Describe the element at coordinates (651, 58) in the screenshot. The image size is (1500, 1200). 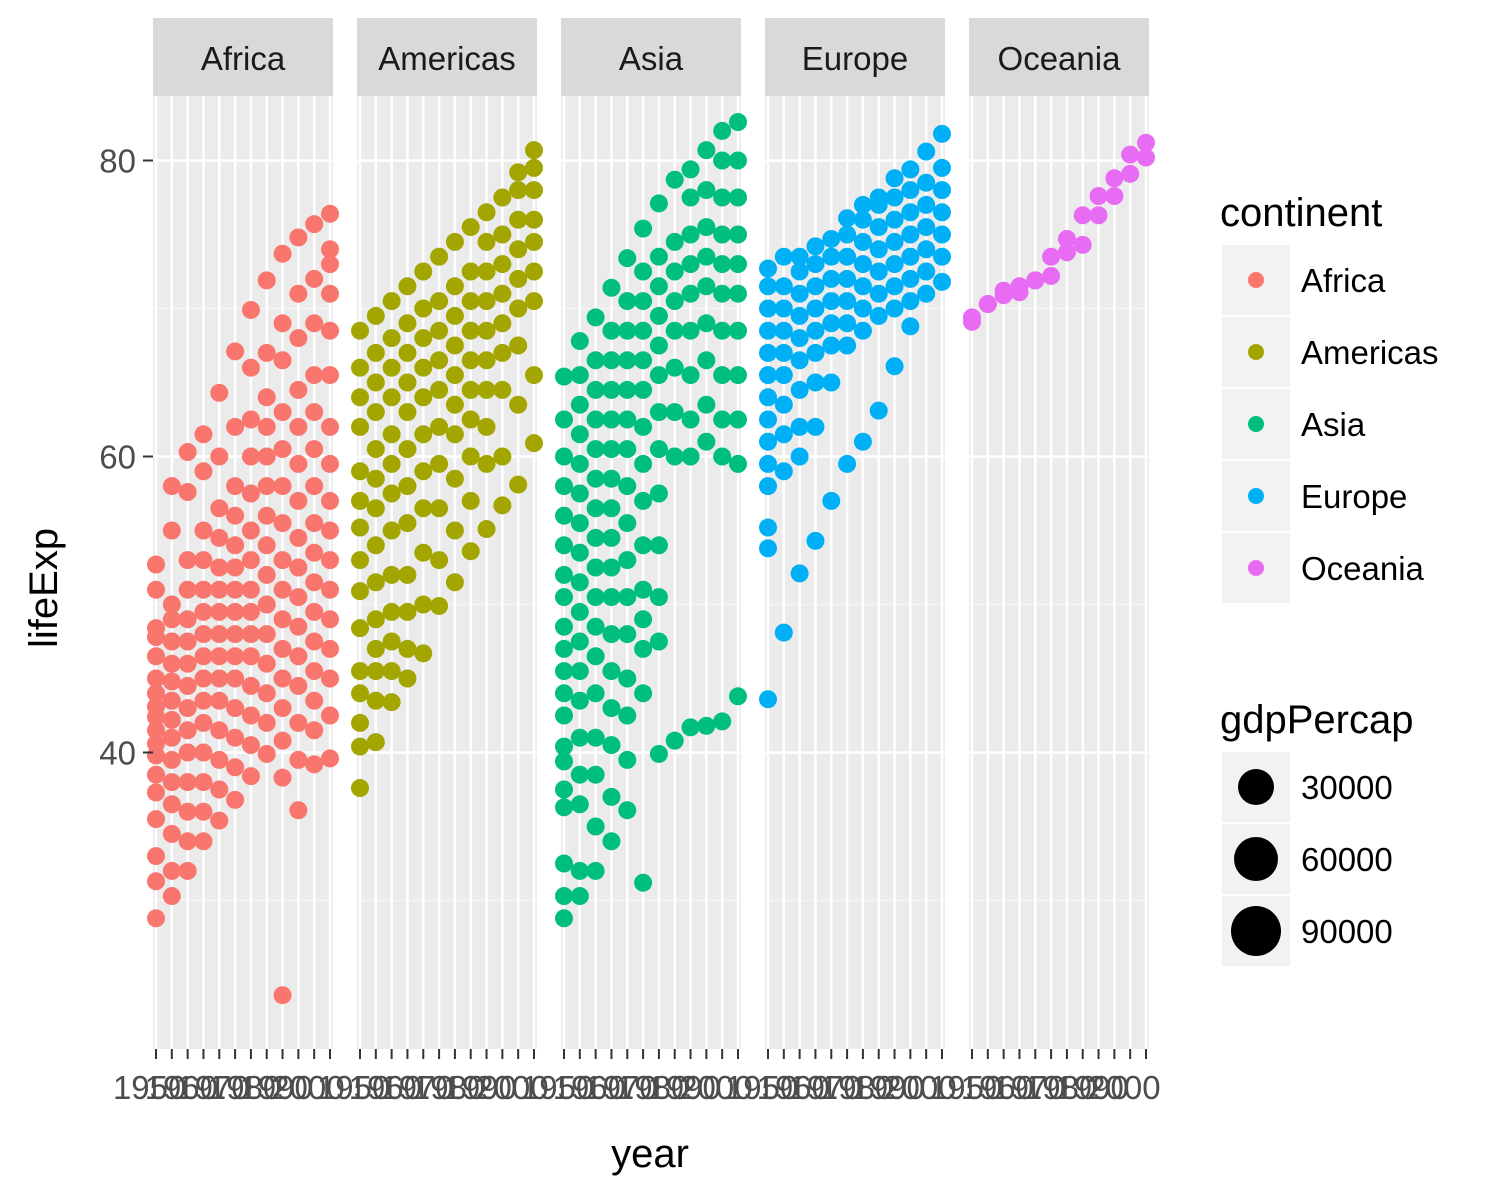
I see `facet-strip-label: Asia` at that location.